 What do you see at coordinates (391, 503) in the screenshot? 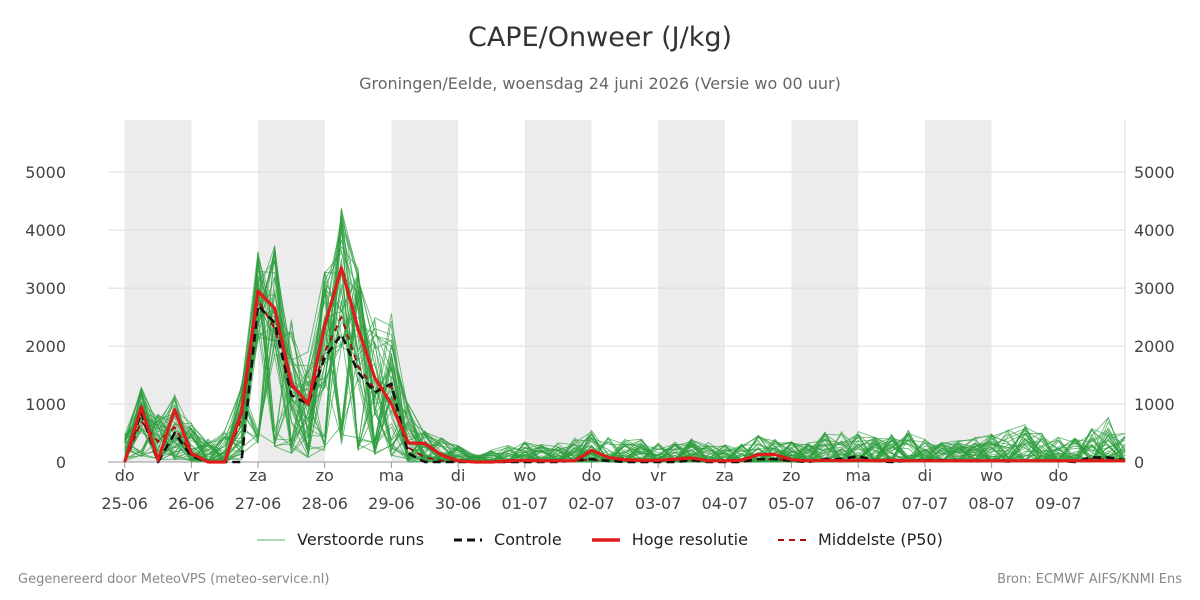
I see `x-tick-label-date: 29-06` at bounding box center [391, 503].